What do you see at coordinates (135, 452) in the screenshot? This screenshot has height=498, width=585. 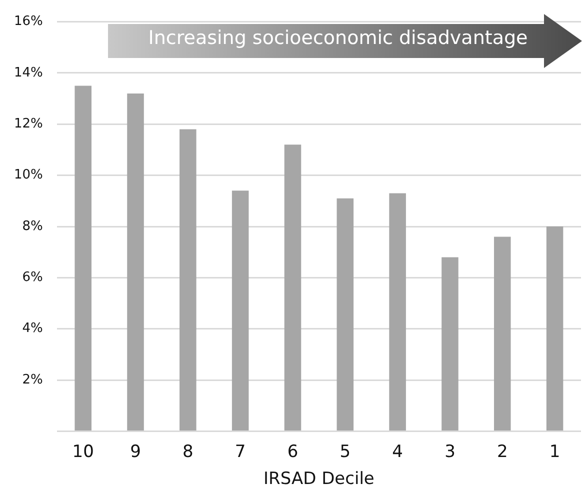 I see `x-tick-label: 9` at bounding box center [135, 452].